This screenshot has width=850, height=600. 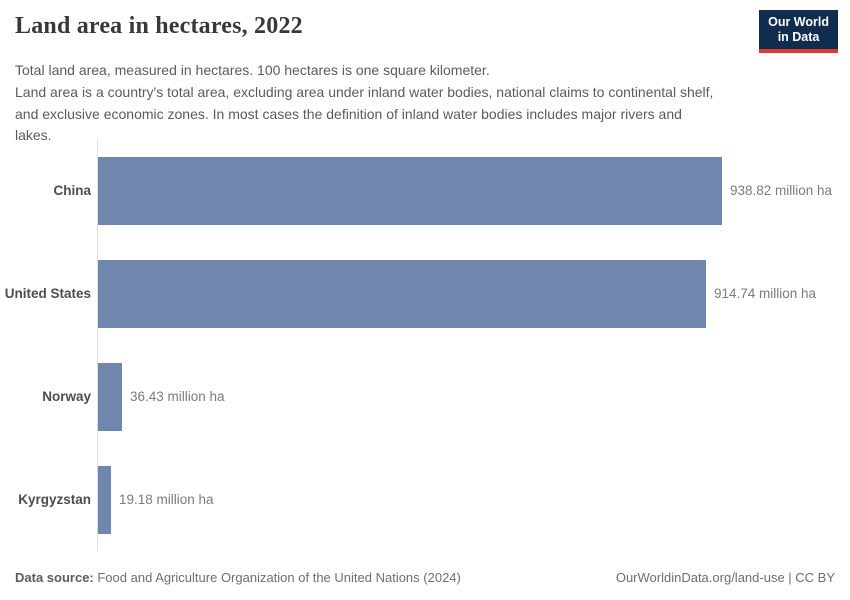 I want to click on category-label: United States, so click(x=47, y=293).